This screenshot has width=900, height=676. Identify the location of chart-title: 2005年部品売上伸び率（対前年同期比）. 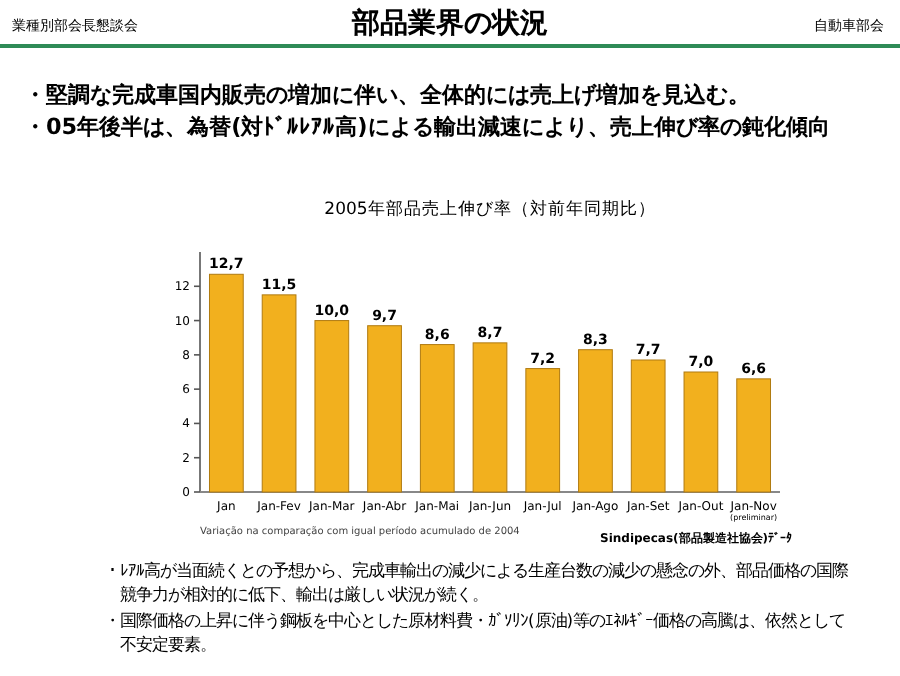
(490, 209).